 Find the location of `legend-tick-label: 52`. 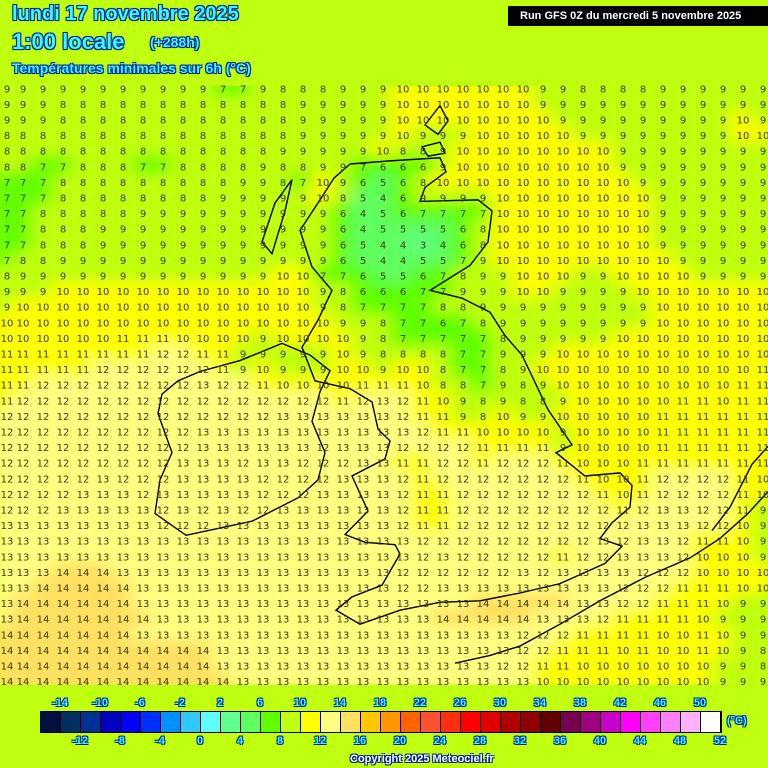

legend-tick-label: 52 is located at coordinates (720, 741).